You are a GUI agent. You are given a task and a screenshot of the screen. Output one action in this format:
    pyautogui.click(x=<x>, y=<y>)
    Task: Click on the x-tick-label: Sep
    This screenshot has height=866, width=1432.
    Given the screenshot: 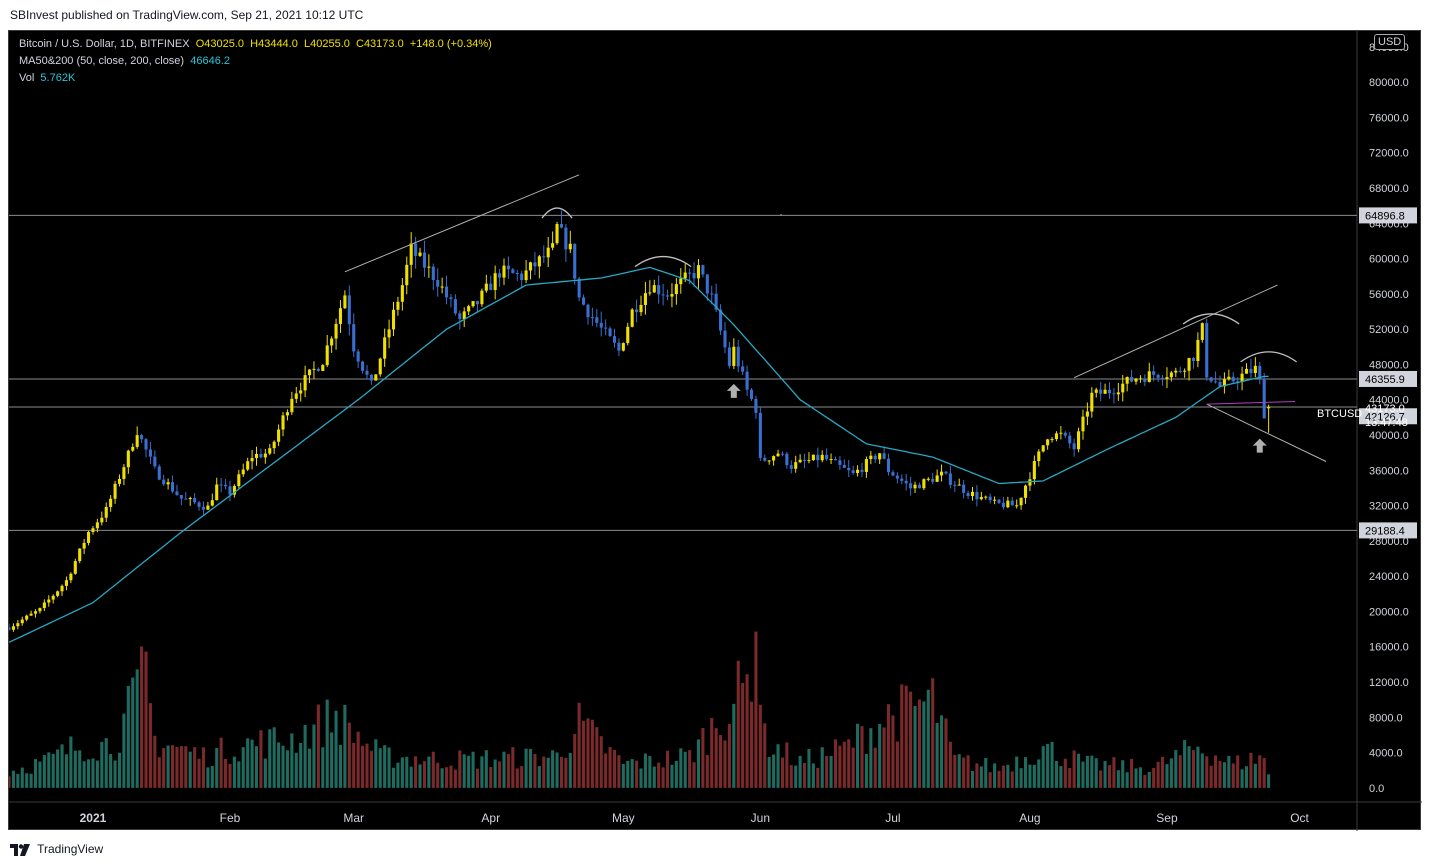 What is the action you would take?
    pyautogui.click(x=1167, y=818)
    